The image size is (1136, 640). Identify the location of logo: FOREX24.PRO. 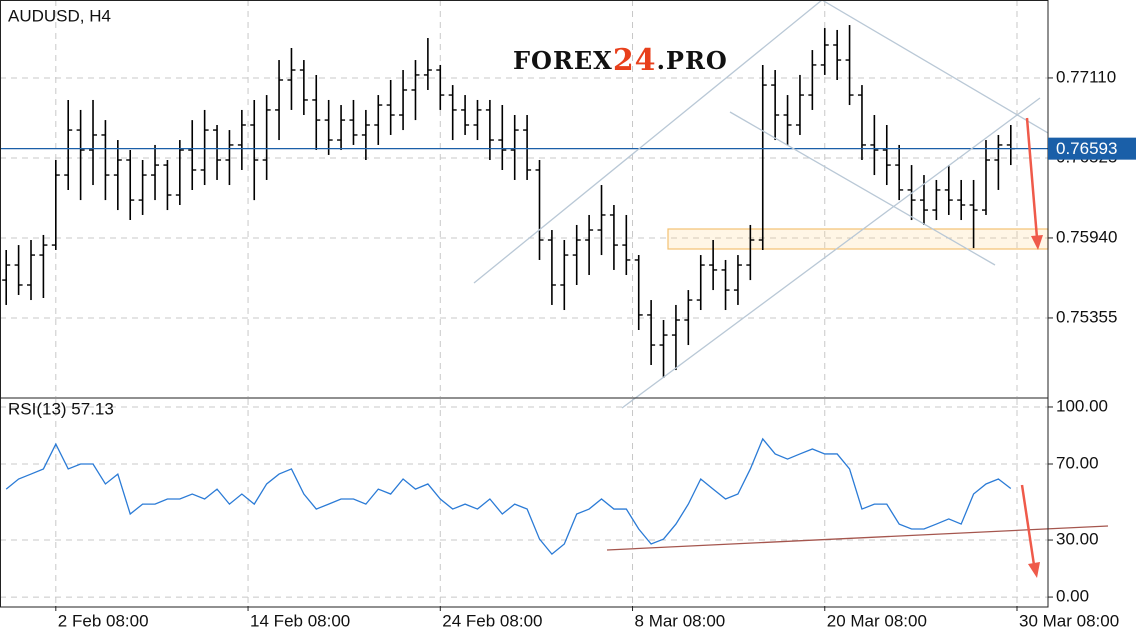
(620, 60).